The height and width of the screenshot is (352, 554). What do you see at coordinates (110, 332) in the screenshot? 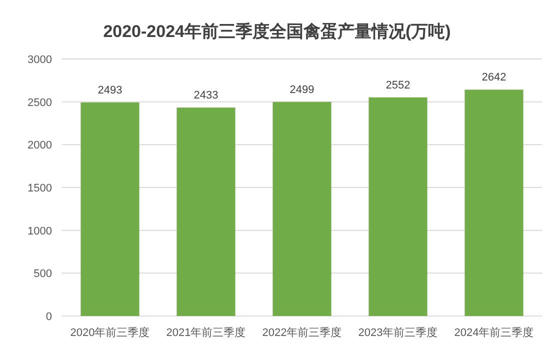
I see `x-tick-label: 2020年前三季度` at bounding box center [110, 332].